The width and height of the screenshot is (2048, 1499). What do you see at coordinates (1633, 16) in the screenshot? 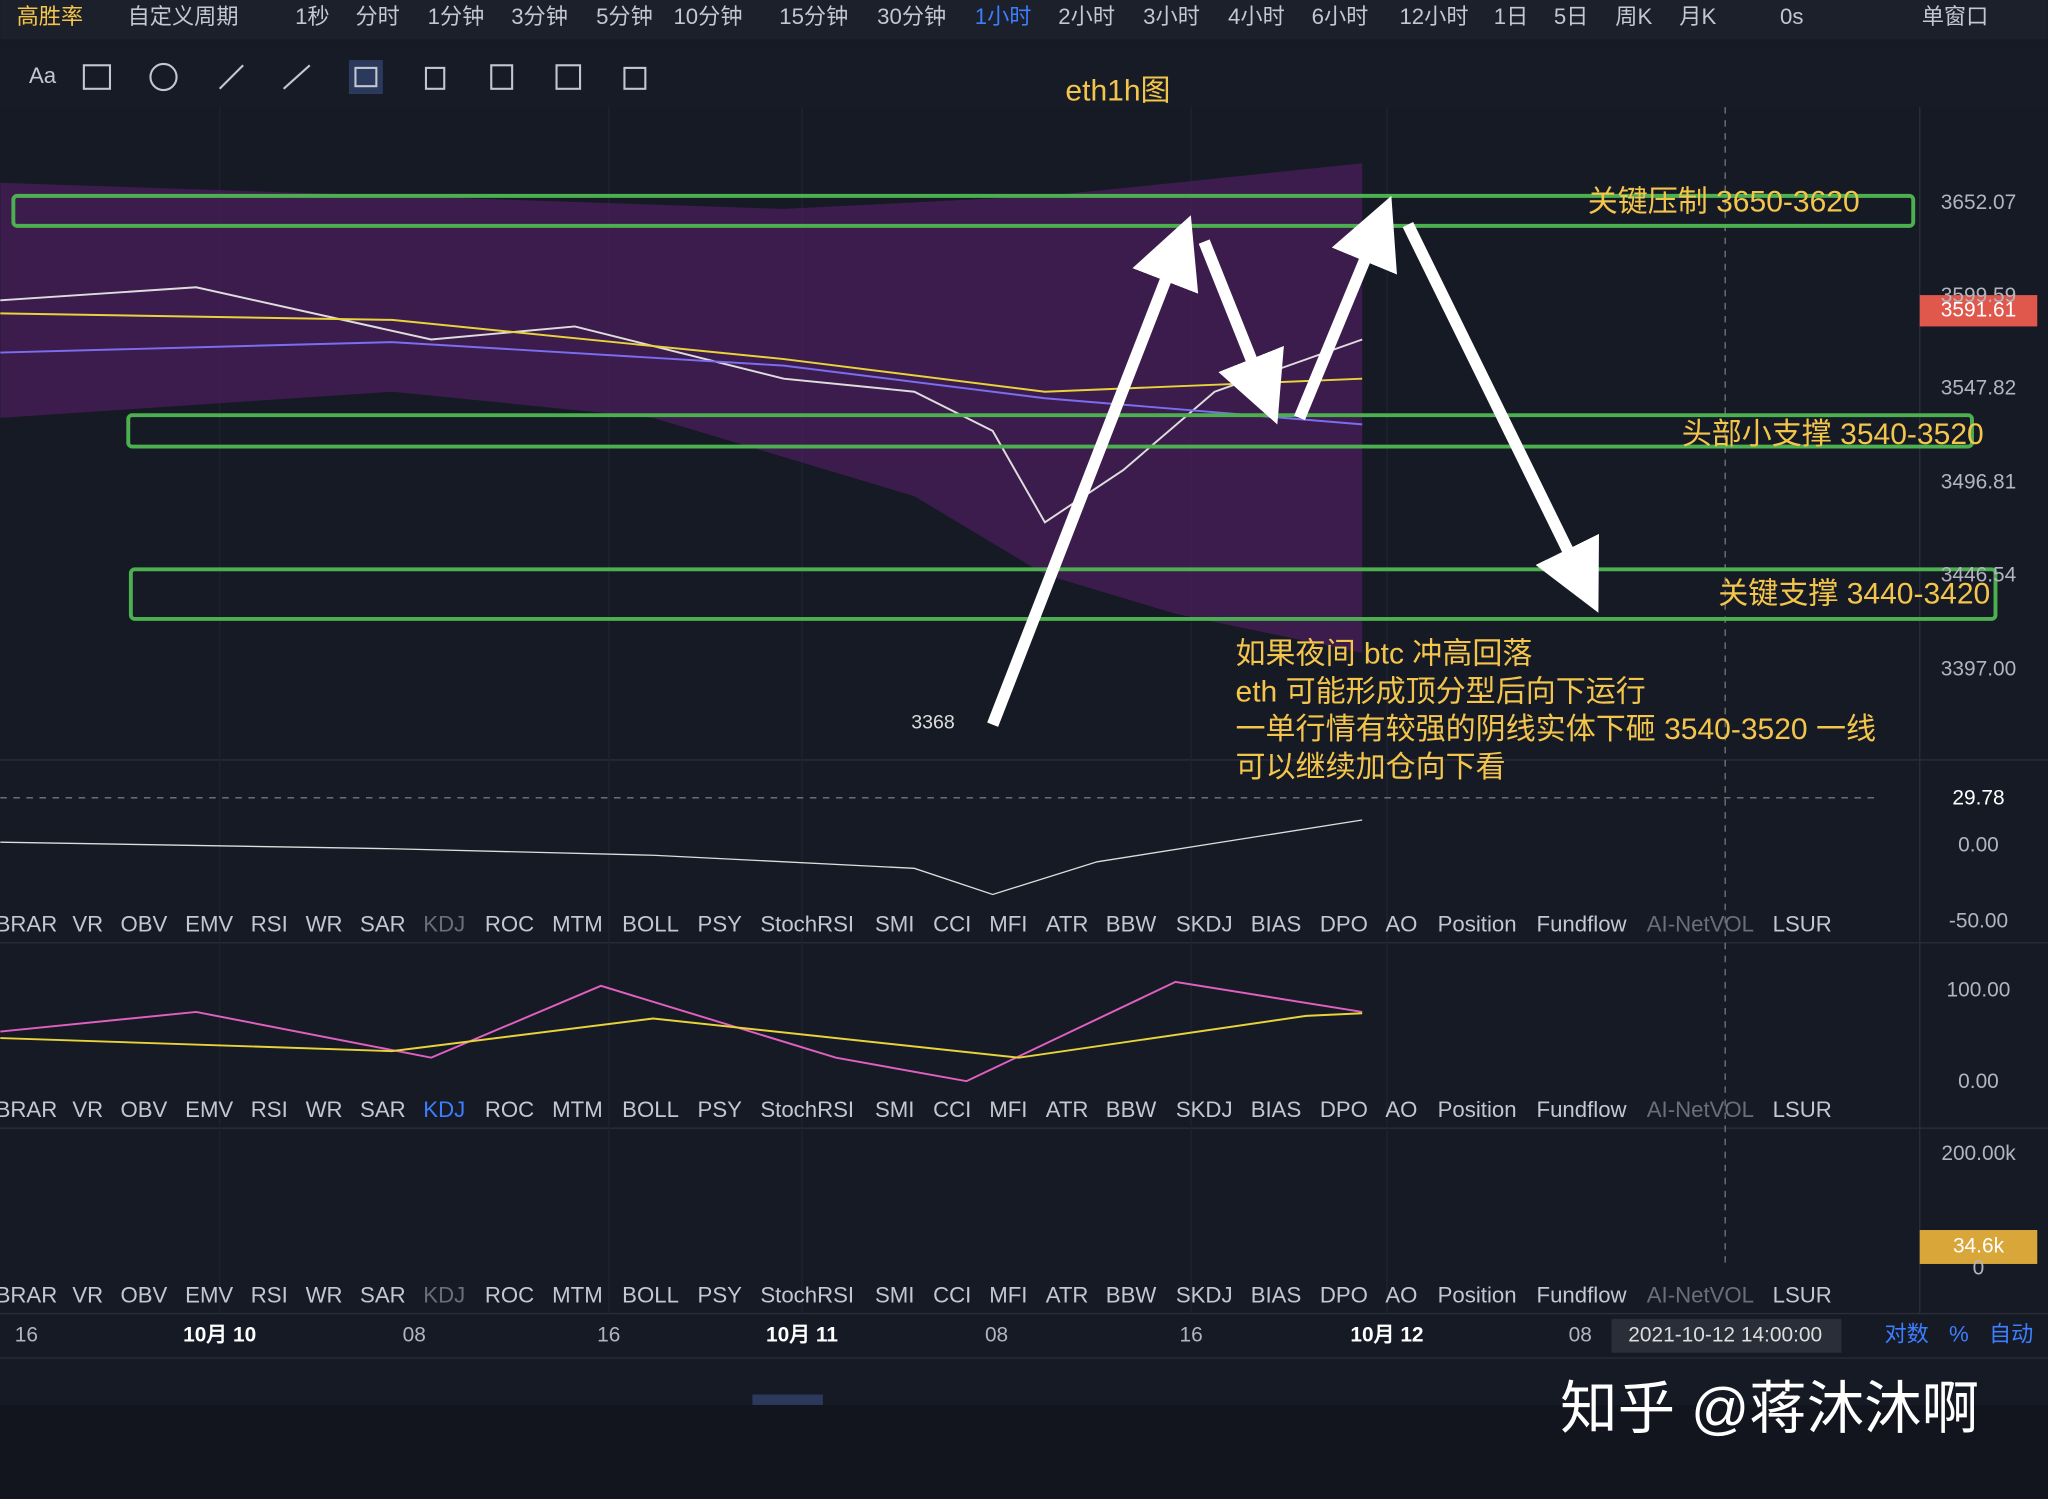
I see `period-button: 周K` at bounding box center [1633, 16].